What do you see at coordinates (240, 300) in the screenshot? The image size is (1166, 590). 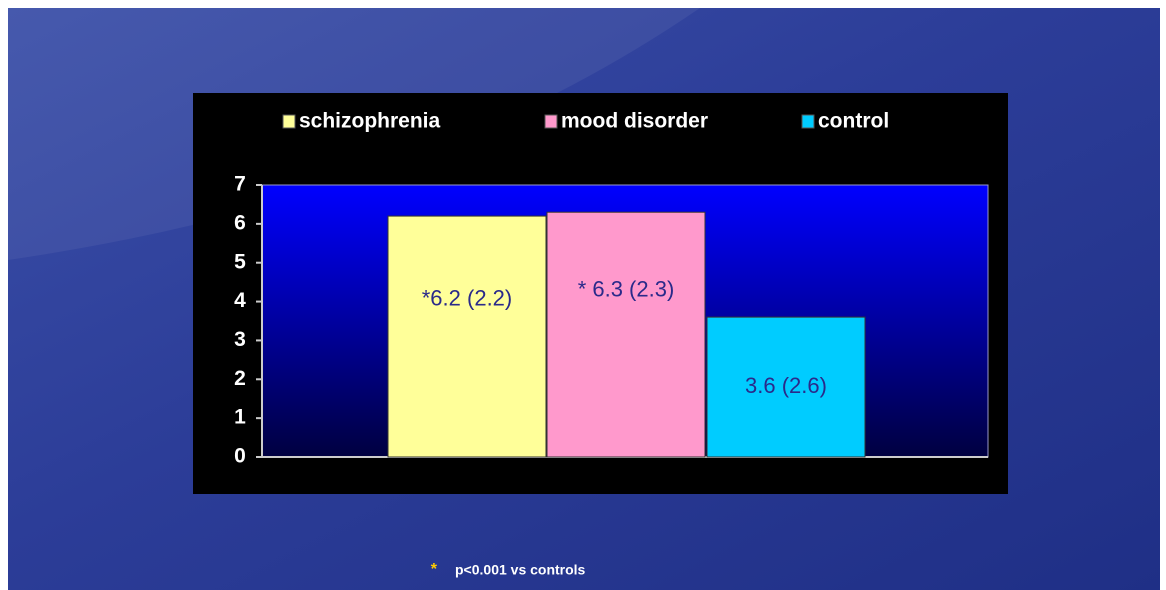 I see `y-tick-label: 4` at bounding box center [240, 300].